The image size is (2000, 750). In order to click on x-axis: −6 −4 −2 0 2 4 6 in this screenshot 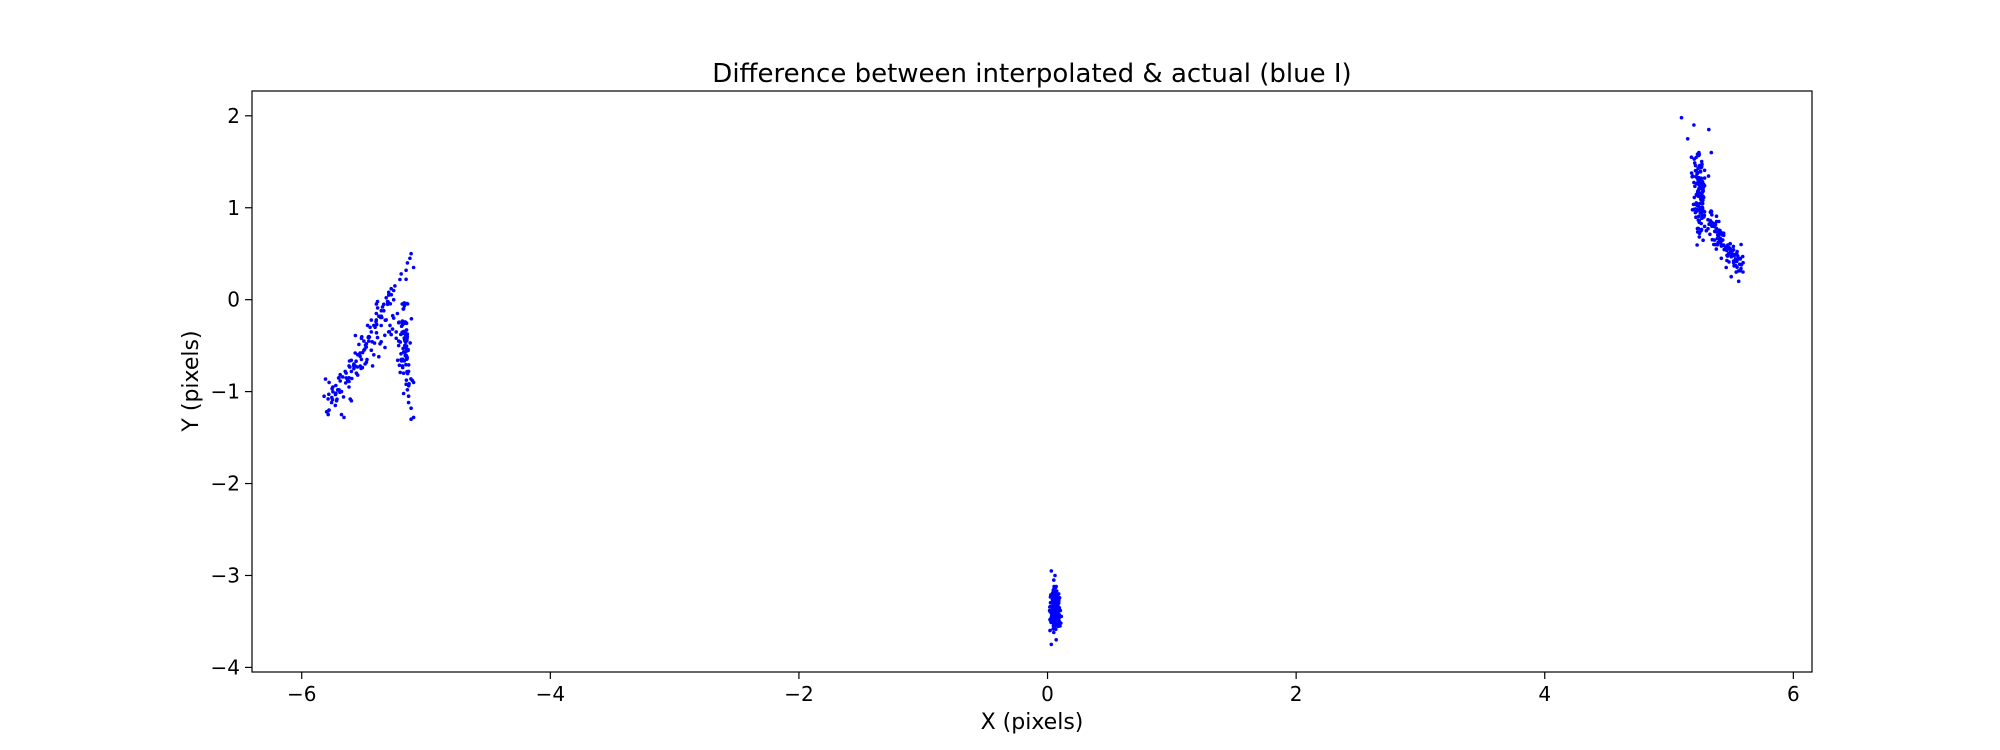, I will do `click(1043, 689)`.